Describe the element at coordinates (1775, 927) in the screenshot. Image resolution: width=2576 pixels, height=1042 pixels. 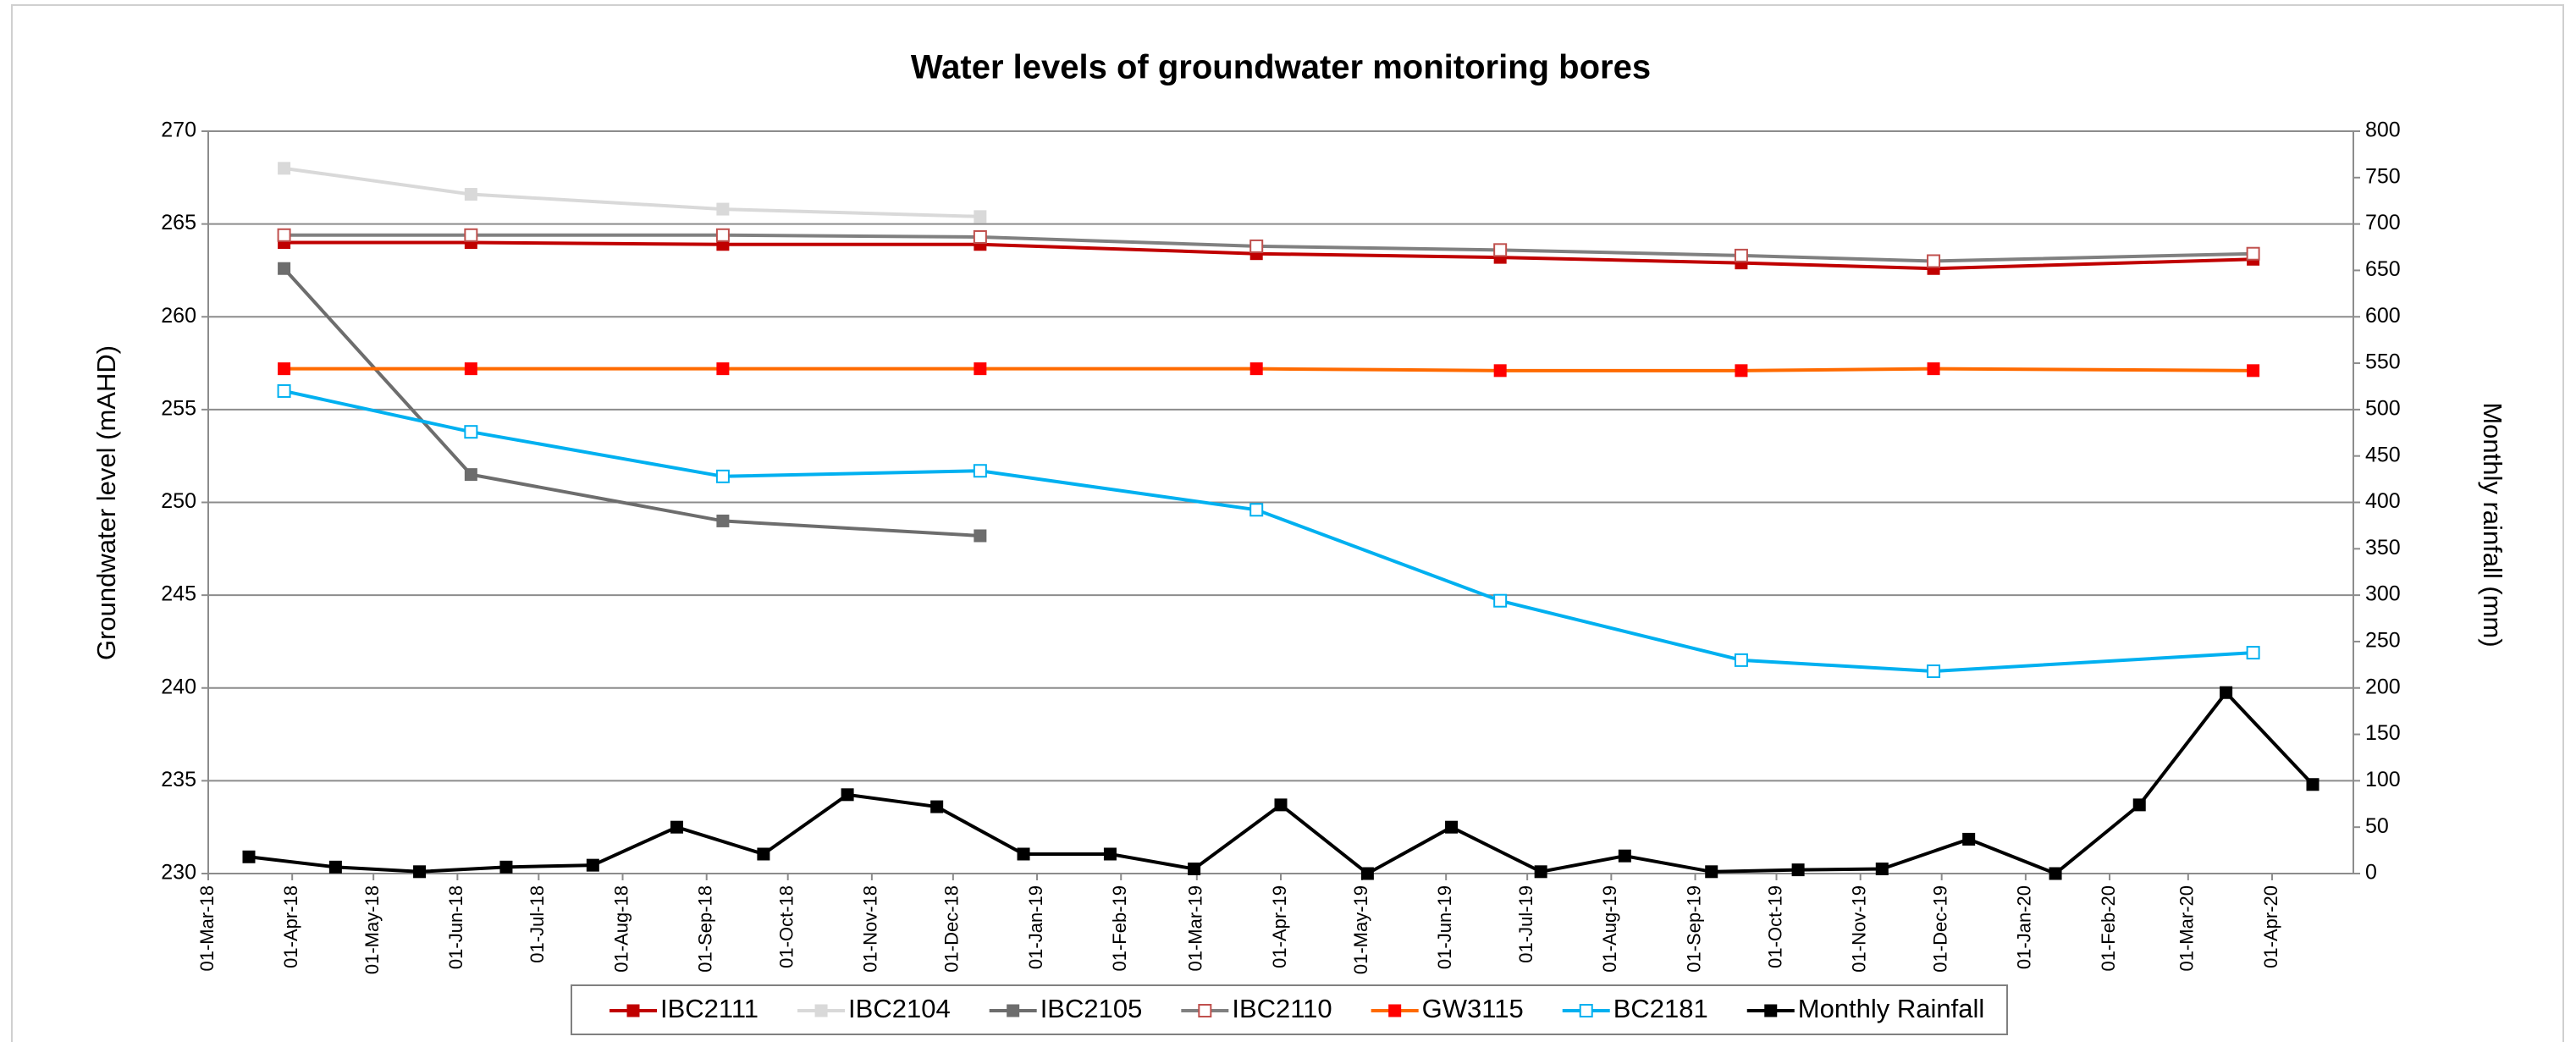
I see `x-tick-label: 01-Oct-19` at that location.